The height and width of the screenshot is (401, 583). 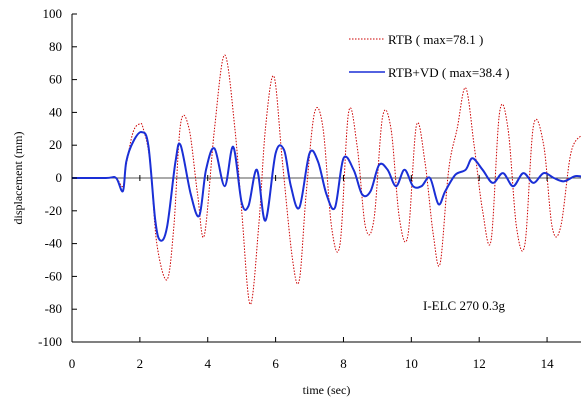 I want to click on y-tick-label: -20, so click(x=53, y=210).